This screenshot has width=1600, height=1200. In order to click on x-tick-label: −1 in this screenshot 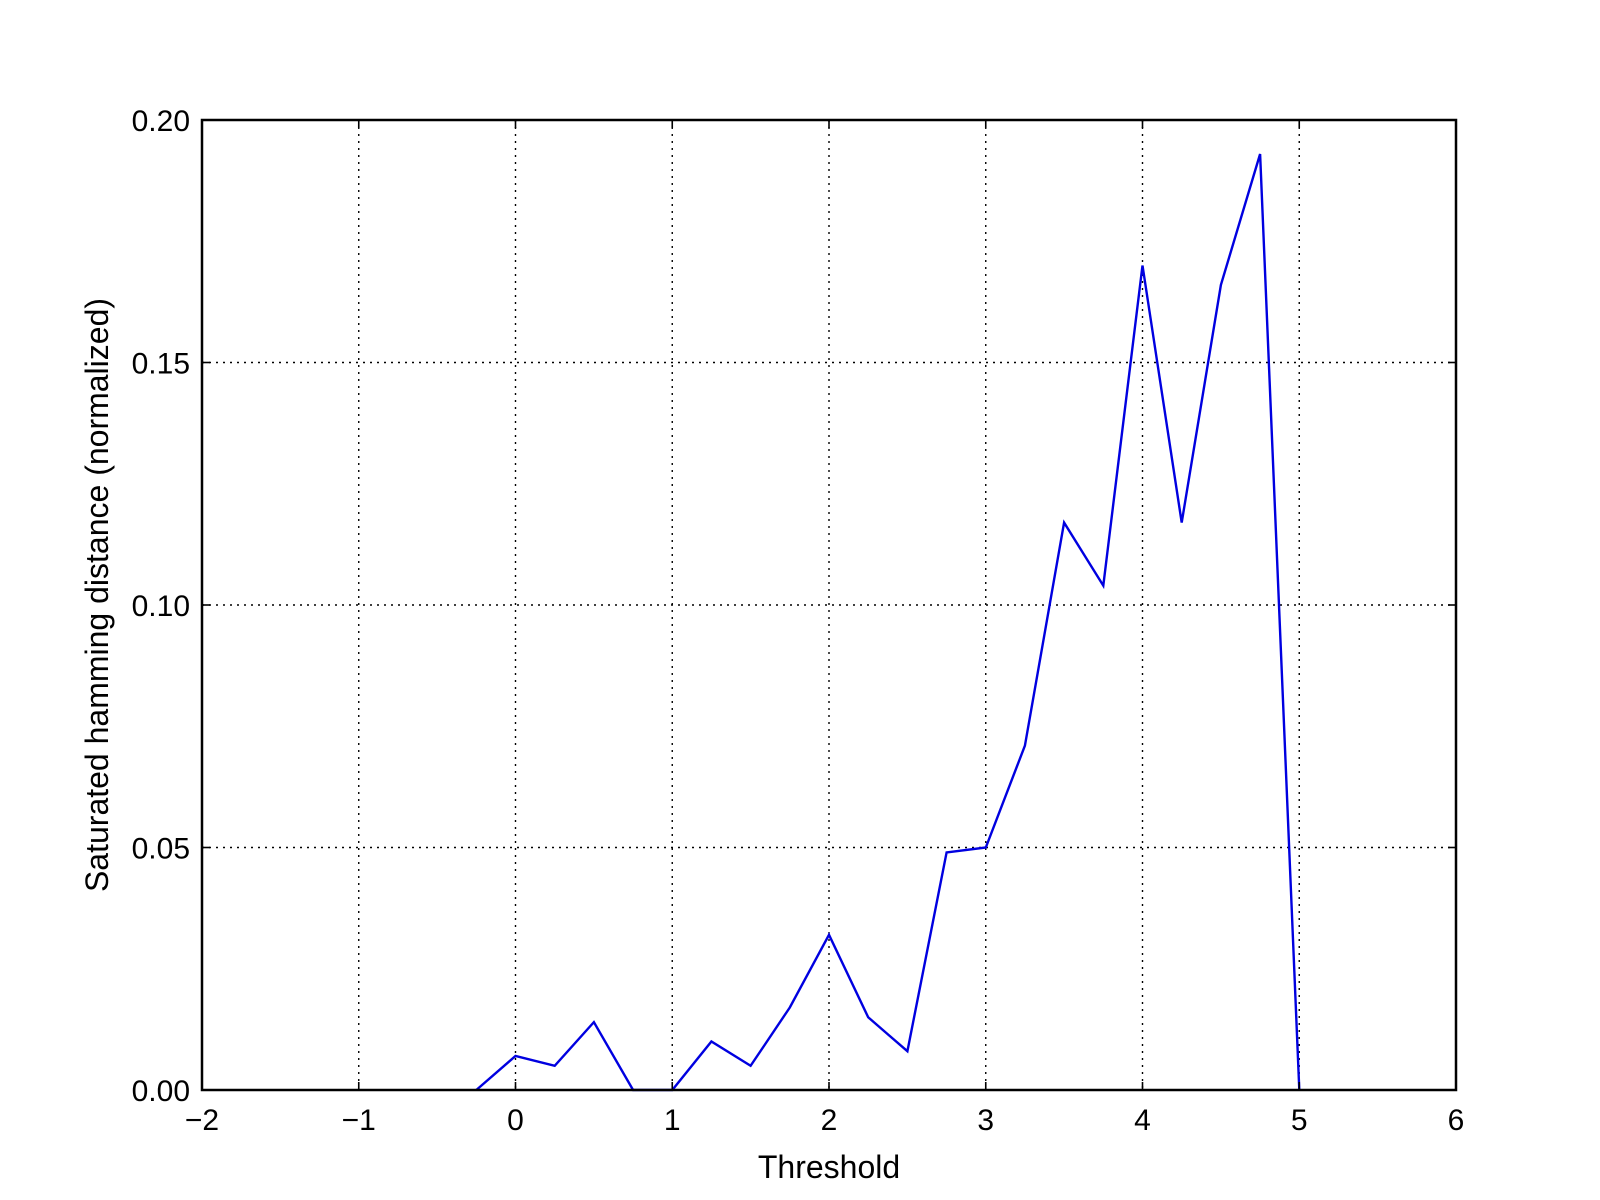, I will do `click(359, 1120)`.